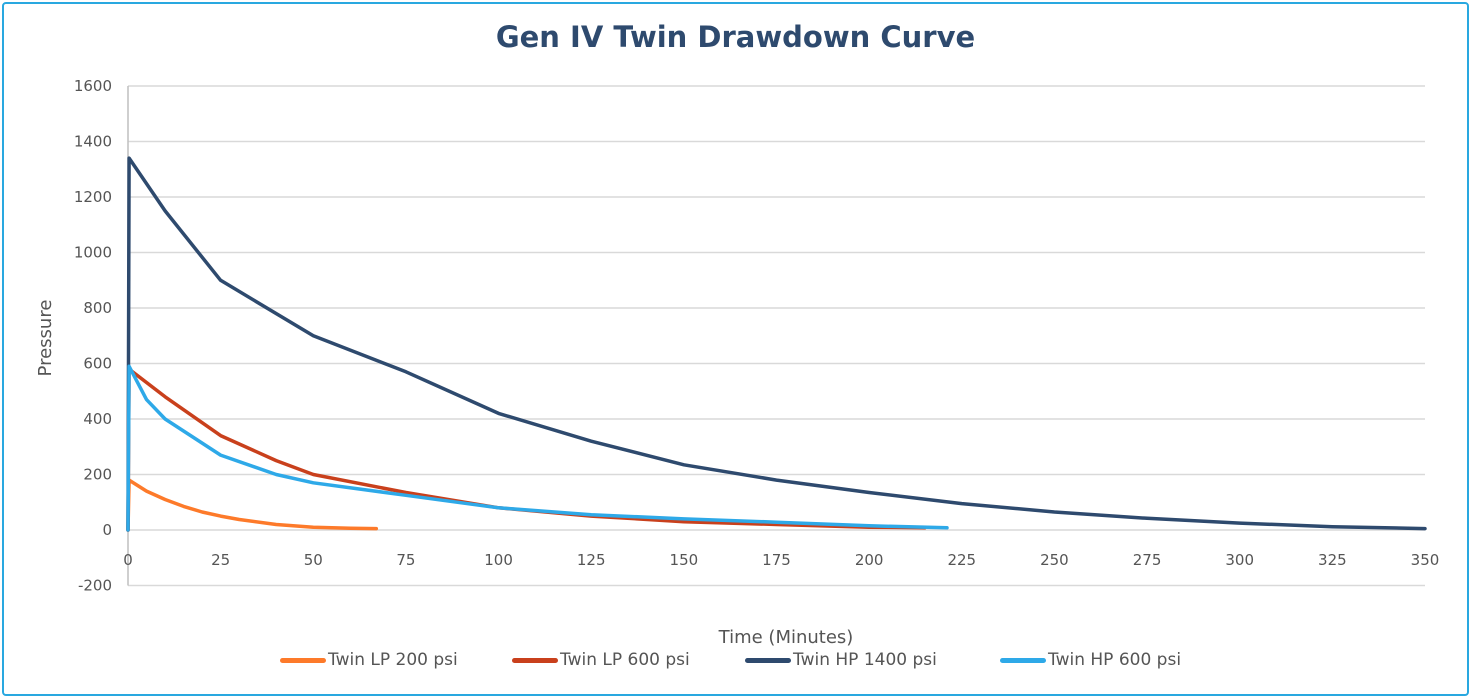  Describe the element at coordinates (97, 308) in the screenshot. I see `y-tick-label: 800` at that location.